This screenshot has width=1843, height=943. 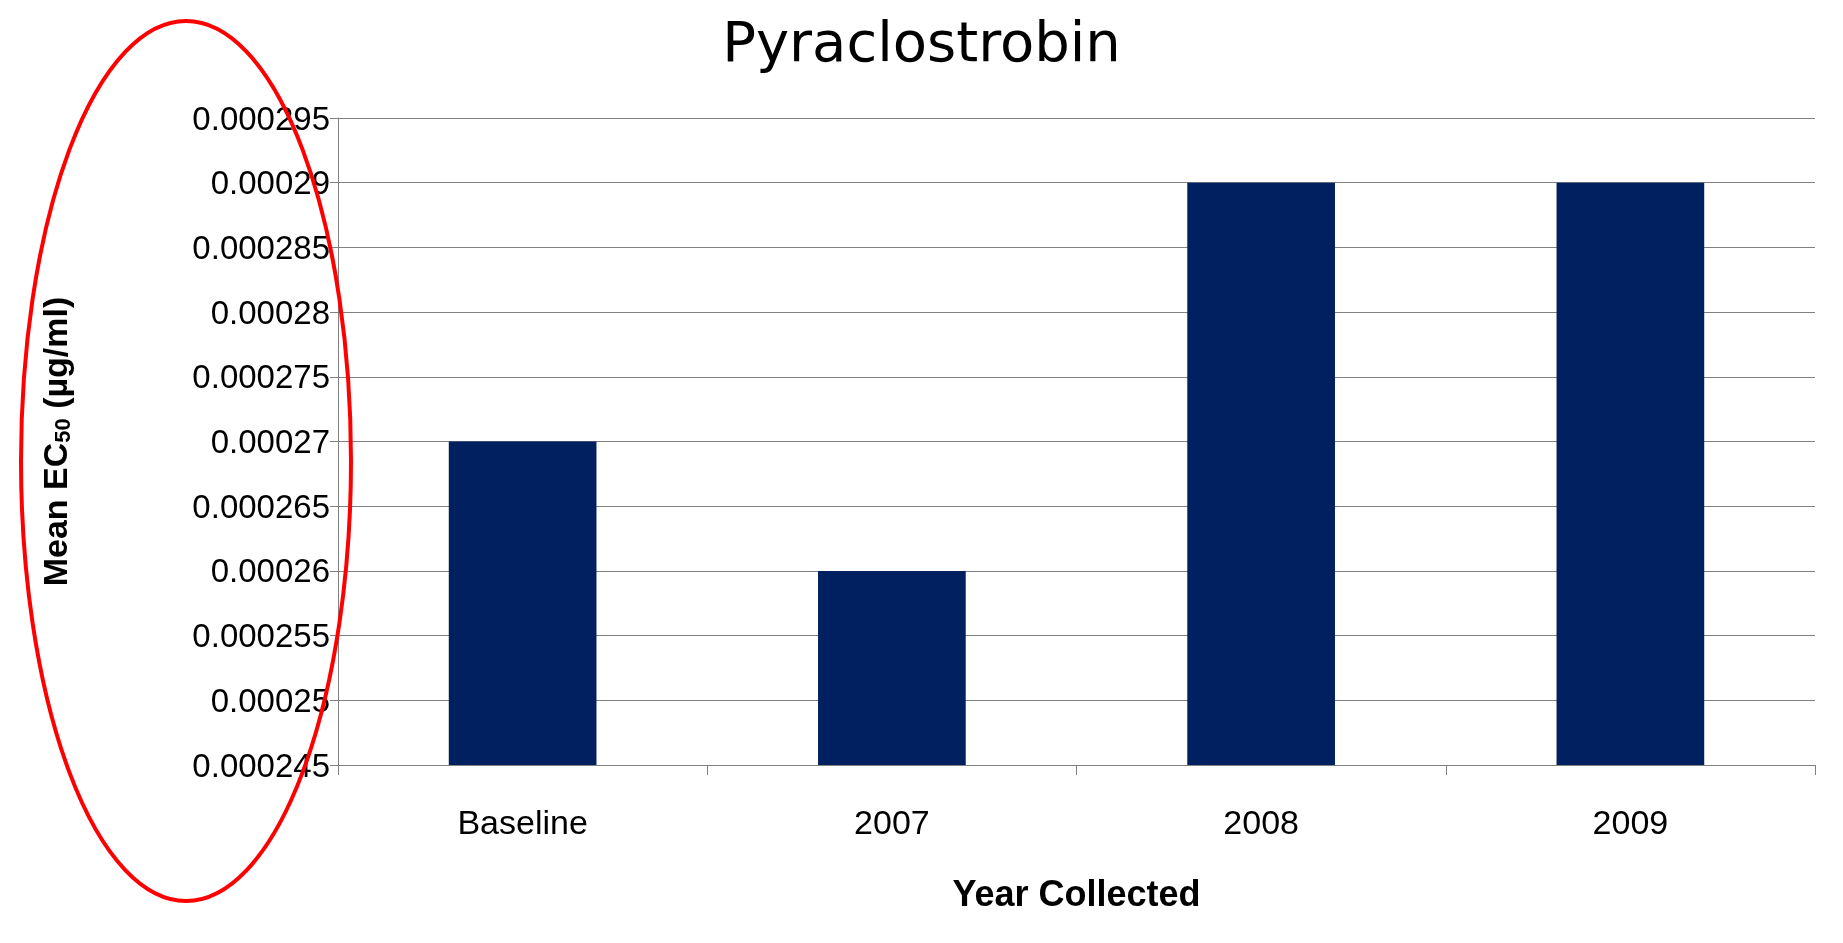 What do you see at coordinates (270, 312) in the screenshot?
I see `y-tick-label: 0.00028` at bounding box center [270, 312].